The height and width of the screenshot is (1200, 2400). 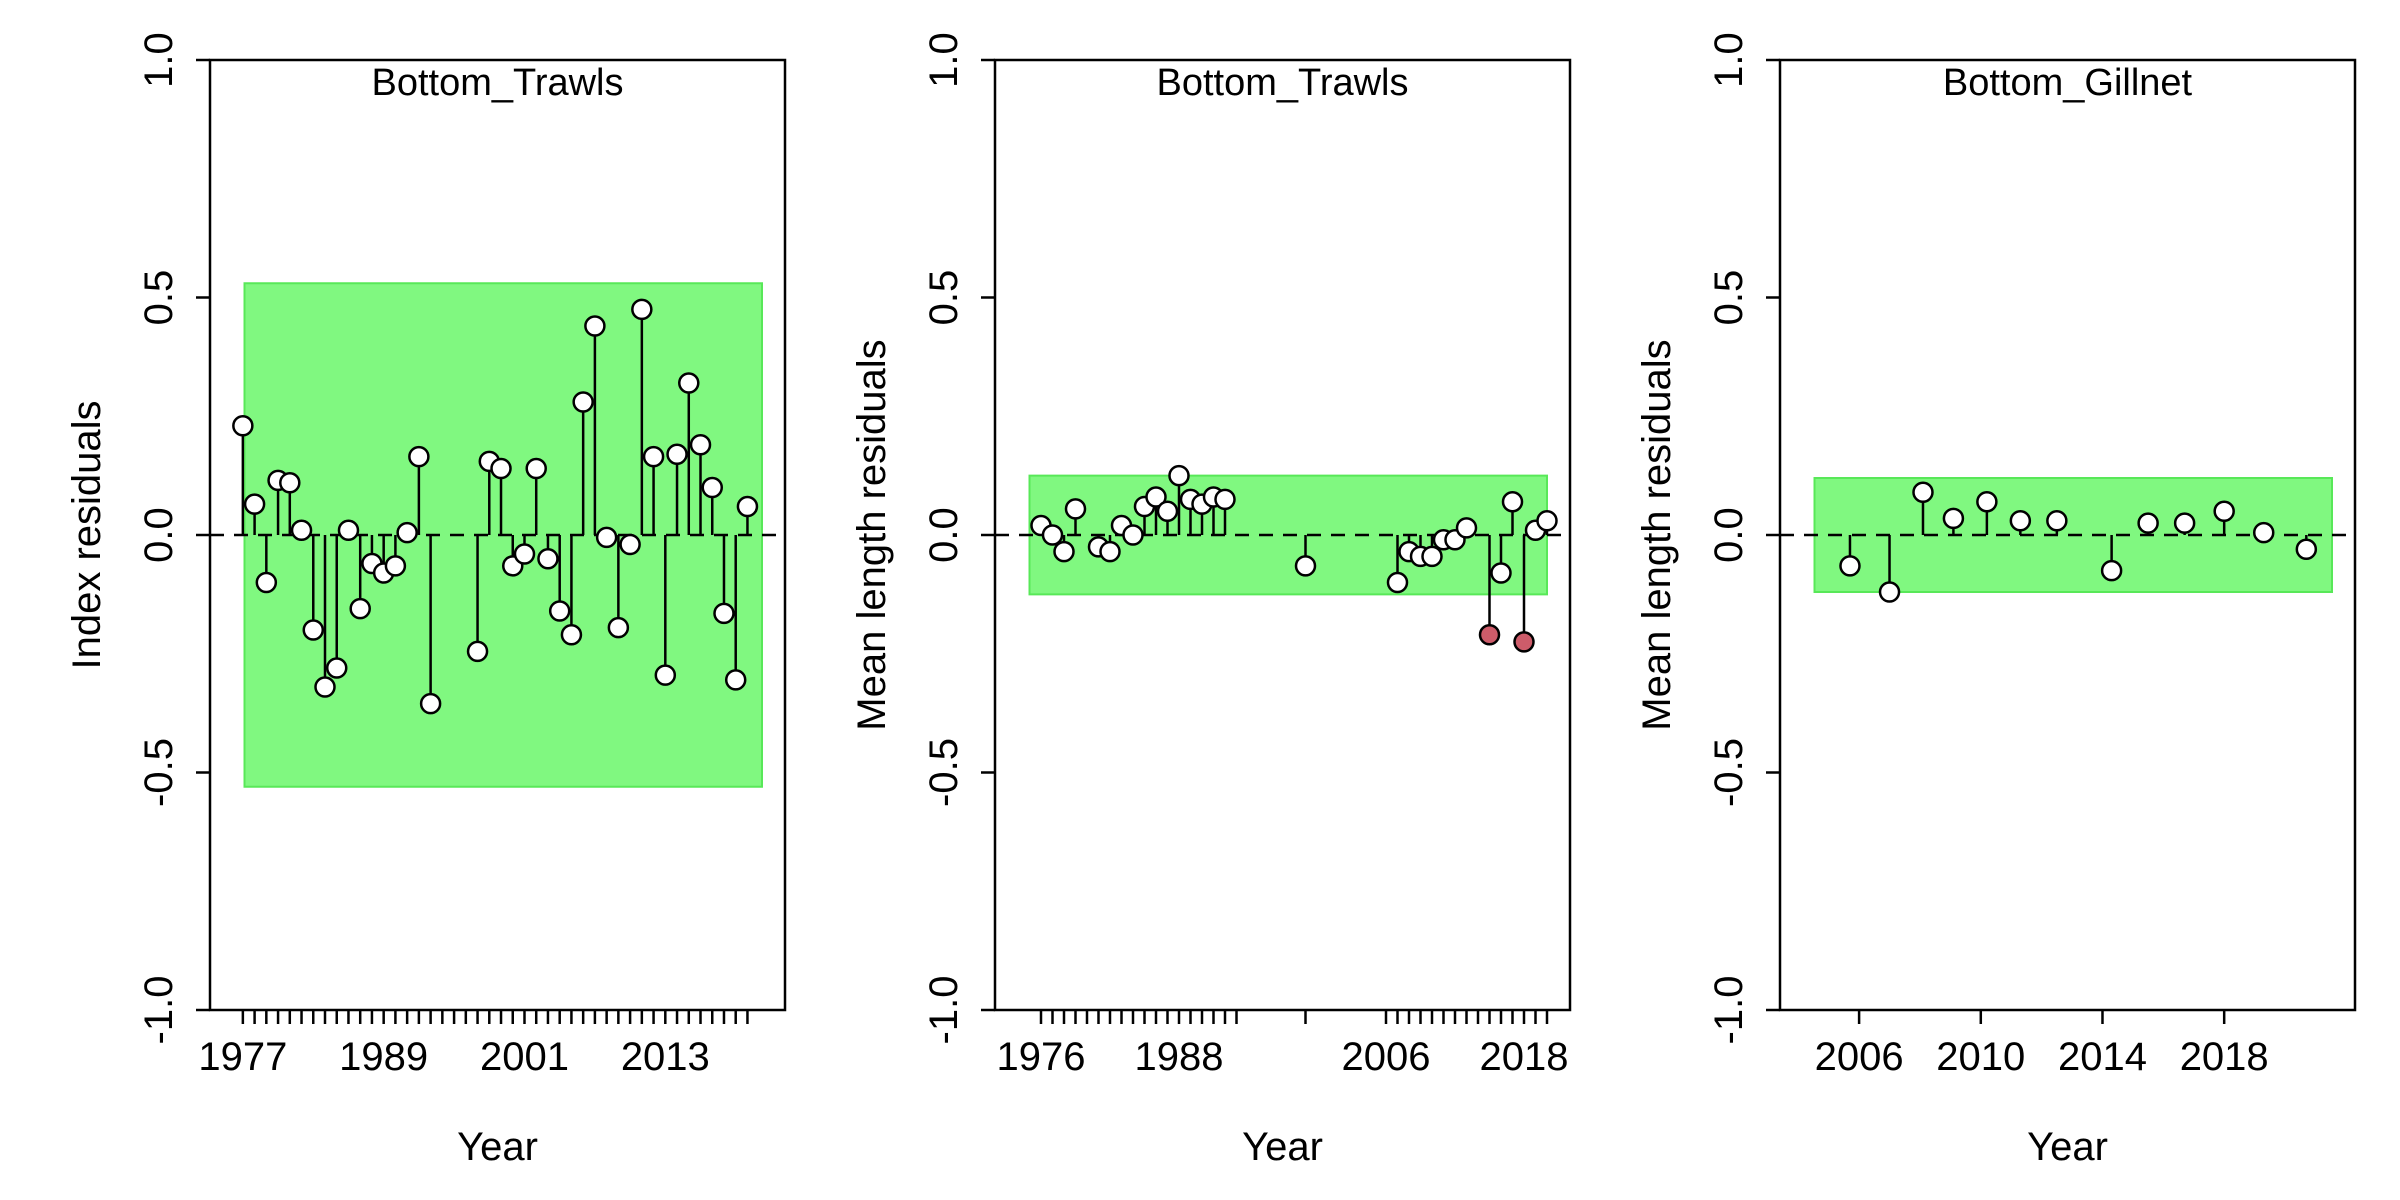 What do you see at coordinates (87, 534) in the screenshot?
I see `y-axis-label: Index residuals` at bounding box center [87, 534].